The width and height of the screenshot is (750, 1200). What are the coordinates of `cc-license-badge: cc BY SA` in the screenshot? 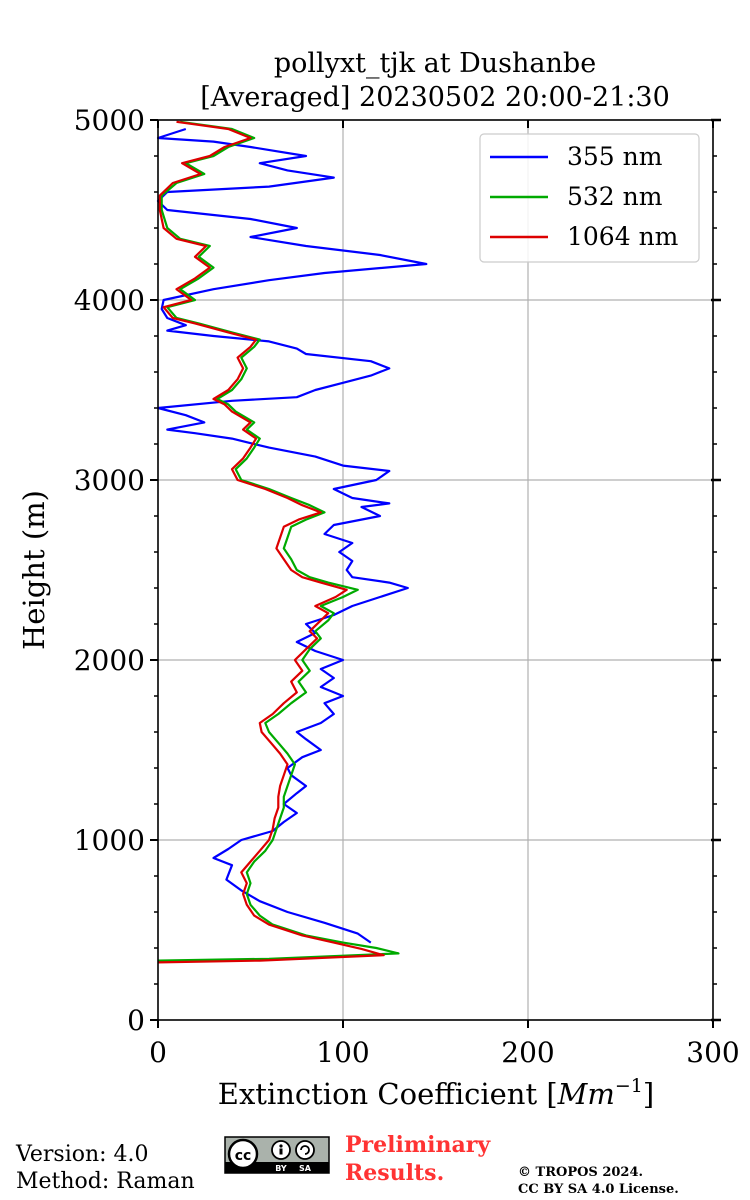 It's located at (277, 1155).